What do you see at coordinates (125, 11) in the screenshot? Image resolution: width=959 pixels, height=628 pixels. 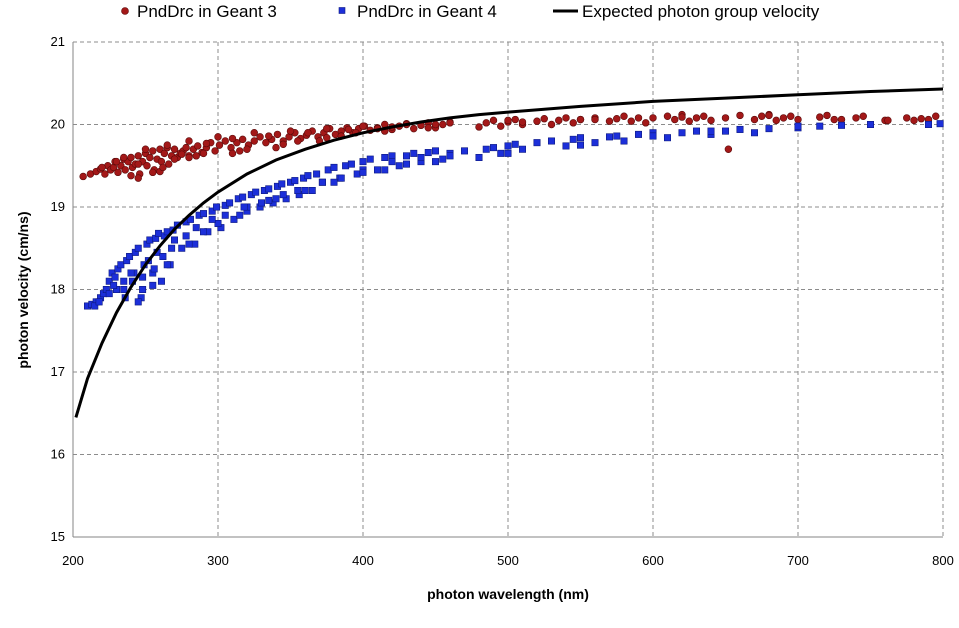 I see `legend-marker-geant3` at bounding box center [125, 11].